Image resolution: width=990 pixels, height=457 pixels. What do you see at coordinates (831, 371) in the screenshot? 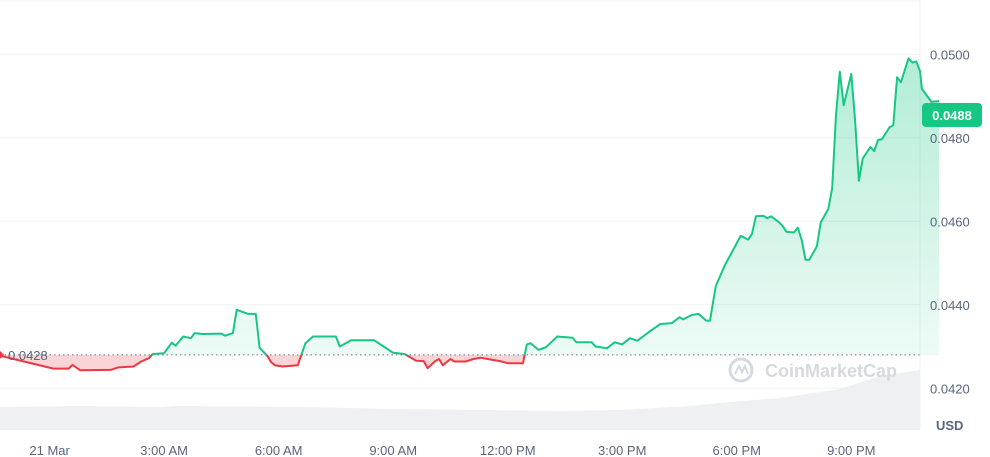
I see `watermark-text: CoinMarketCap` at bounding box center [831, 371].